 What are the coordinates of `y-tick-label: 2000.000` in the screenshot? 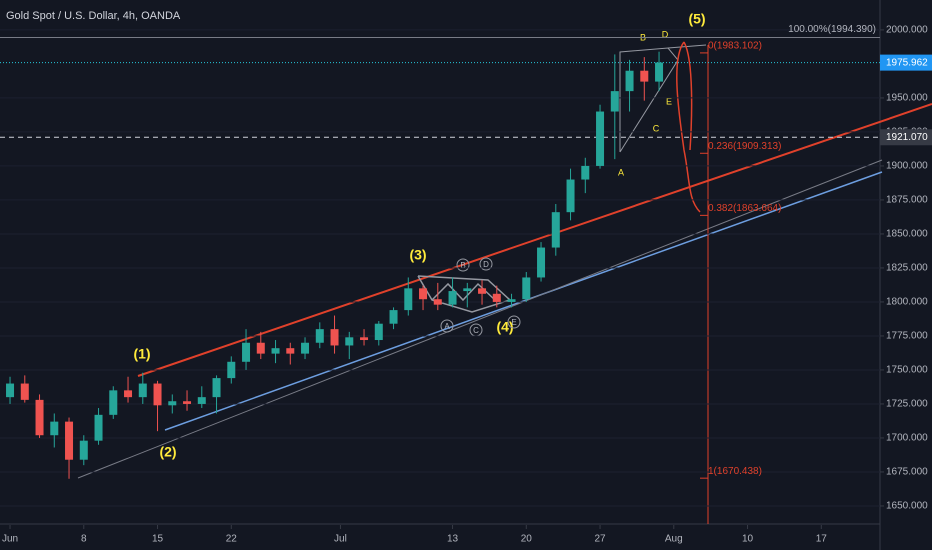 It's located at (907, 30).